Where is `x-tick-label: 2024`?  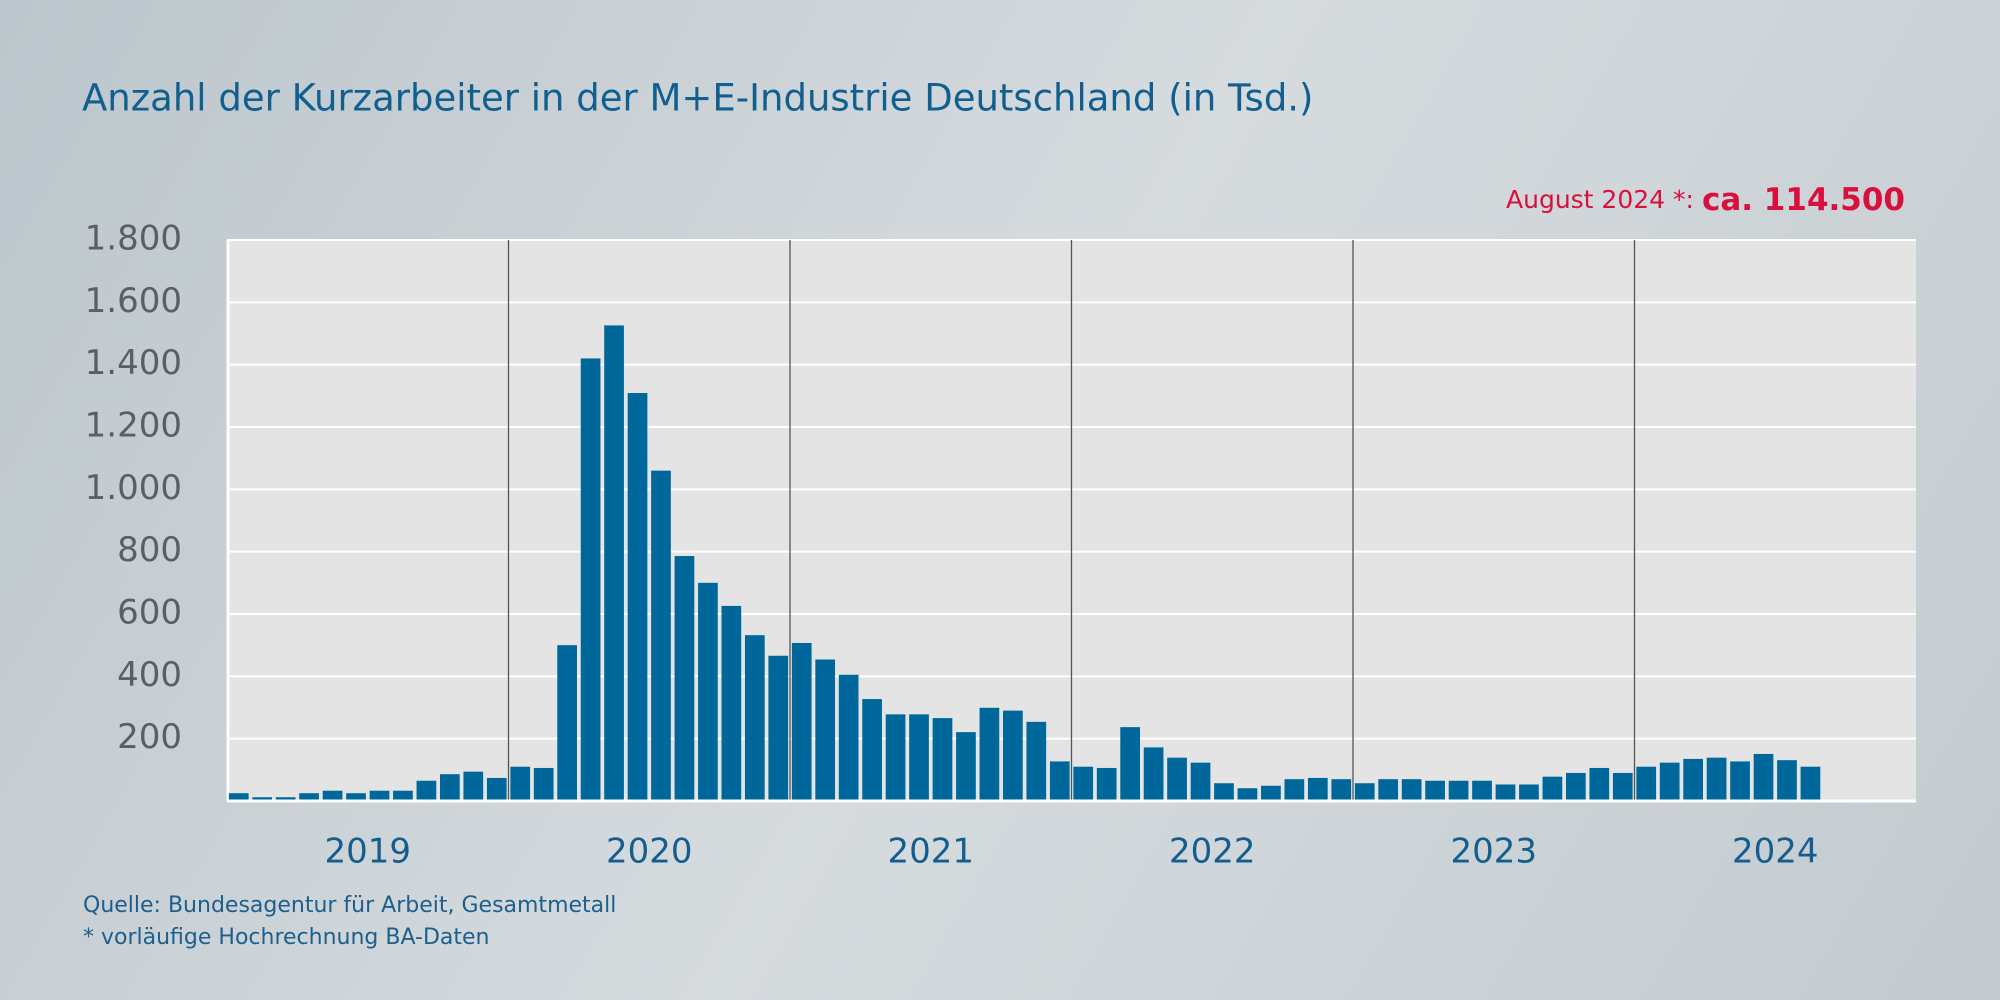
x-tick-label: 2024 is located at coordinates (1775, 852).